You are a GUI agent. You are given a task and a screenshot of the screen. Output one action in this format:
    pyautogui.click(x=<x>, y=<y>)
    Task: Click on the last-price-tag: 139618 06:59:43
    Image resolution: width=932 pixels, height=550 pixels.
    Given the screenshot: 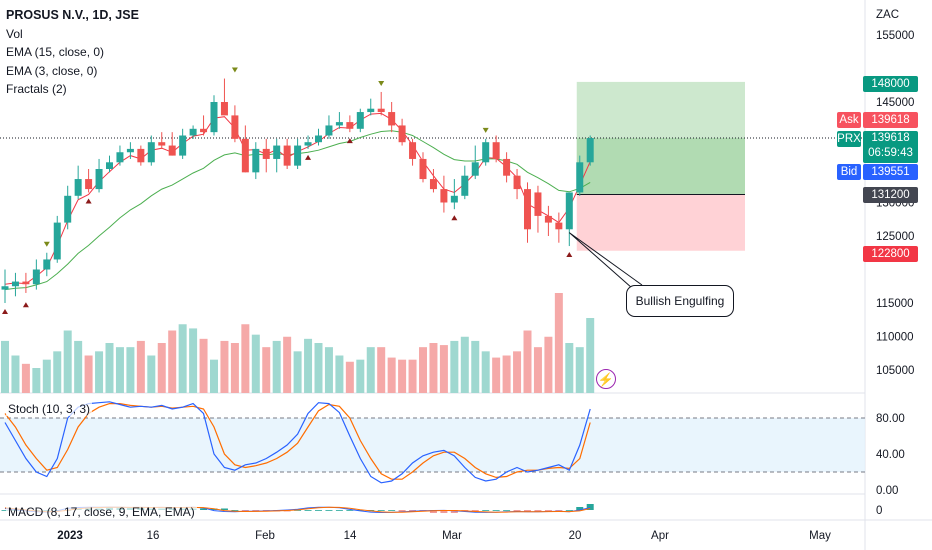 What is the action you would take?
    pyautogui.click(x=890, y=147)
    